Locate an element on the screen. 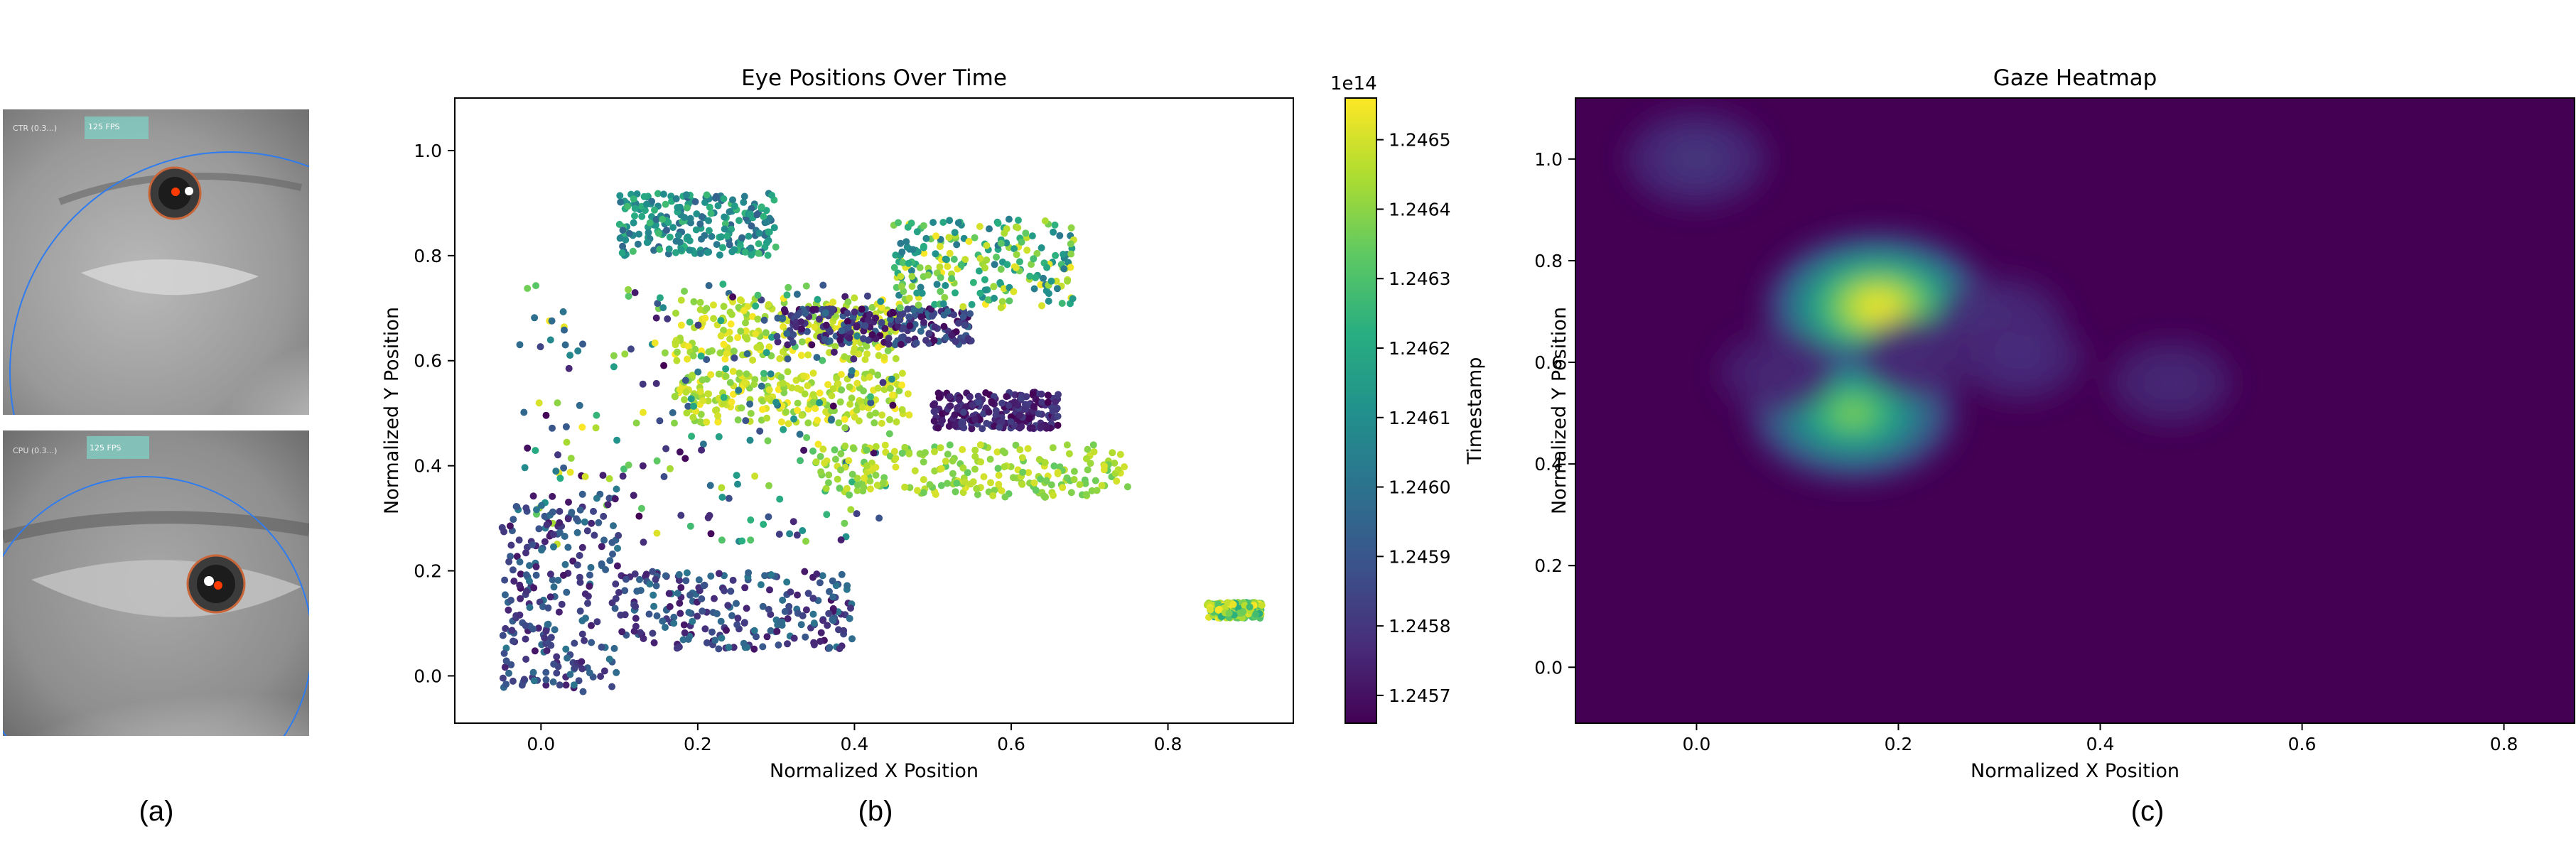  heatmap-contour is located at coordinates (2171, 383).